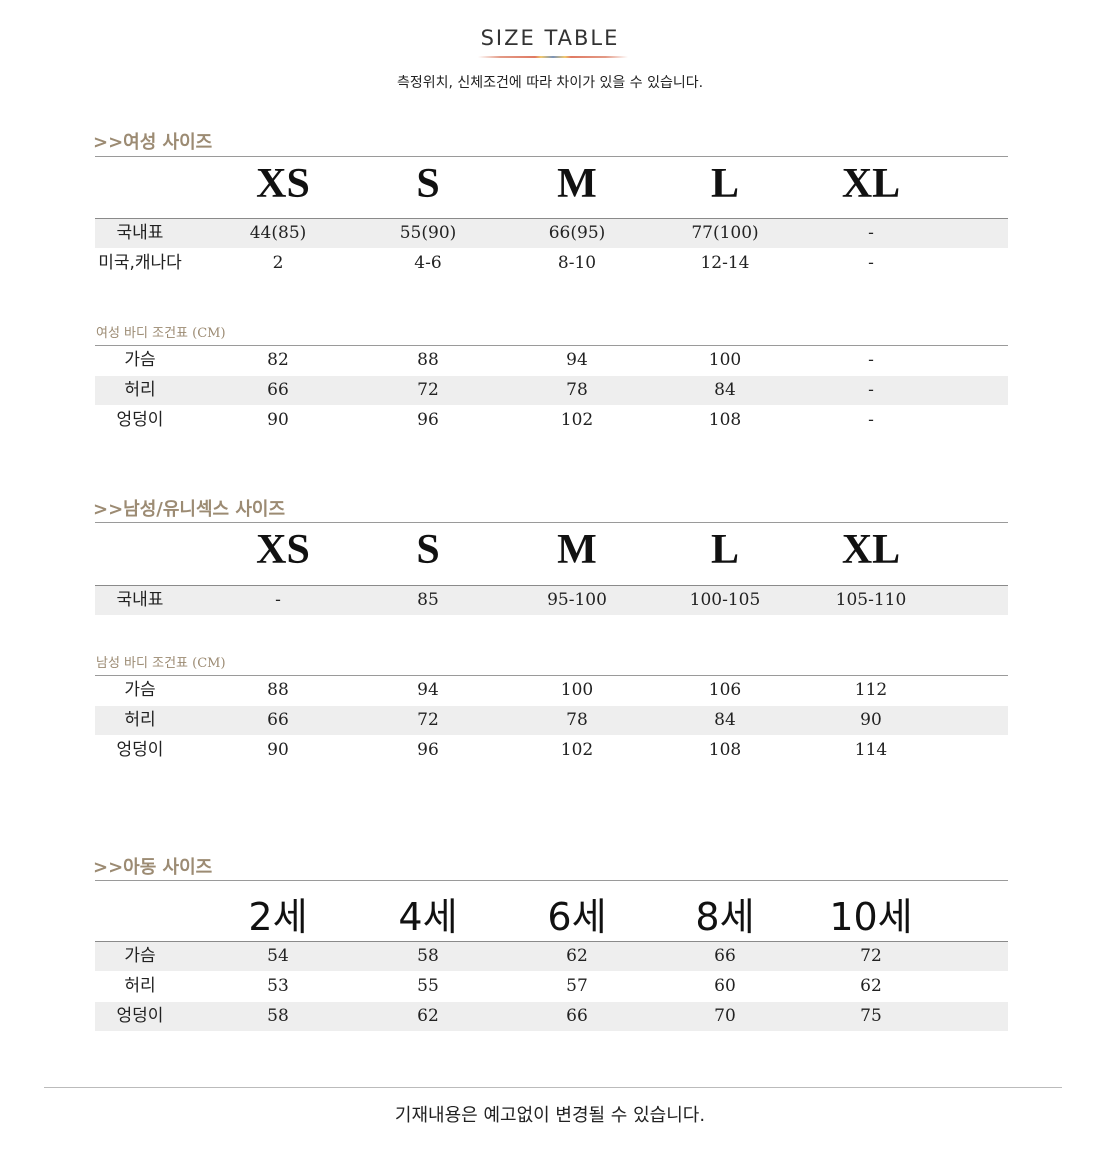 This screenshot has height=1161, width=1100. What do you see at coordinates (140, 263) in the screenshot?
I see `row-label: 미국,캐나다` at bounding box center [140, 263].